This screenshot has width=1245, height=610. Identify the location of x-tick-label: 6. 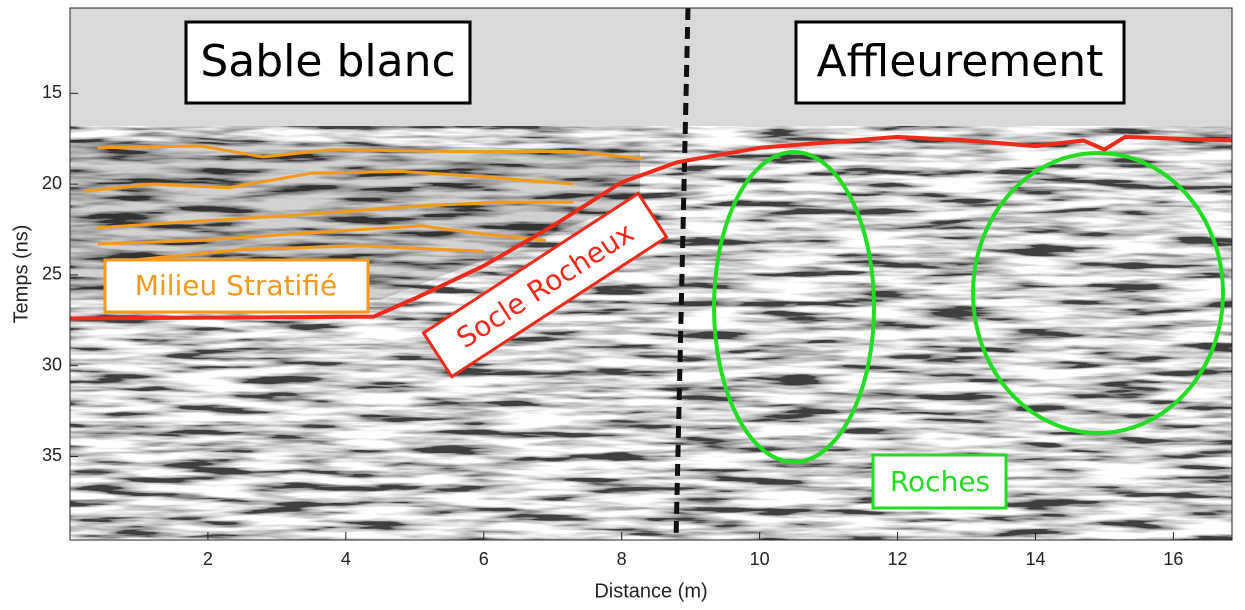
(484, 559).